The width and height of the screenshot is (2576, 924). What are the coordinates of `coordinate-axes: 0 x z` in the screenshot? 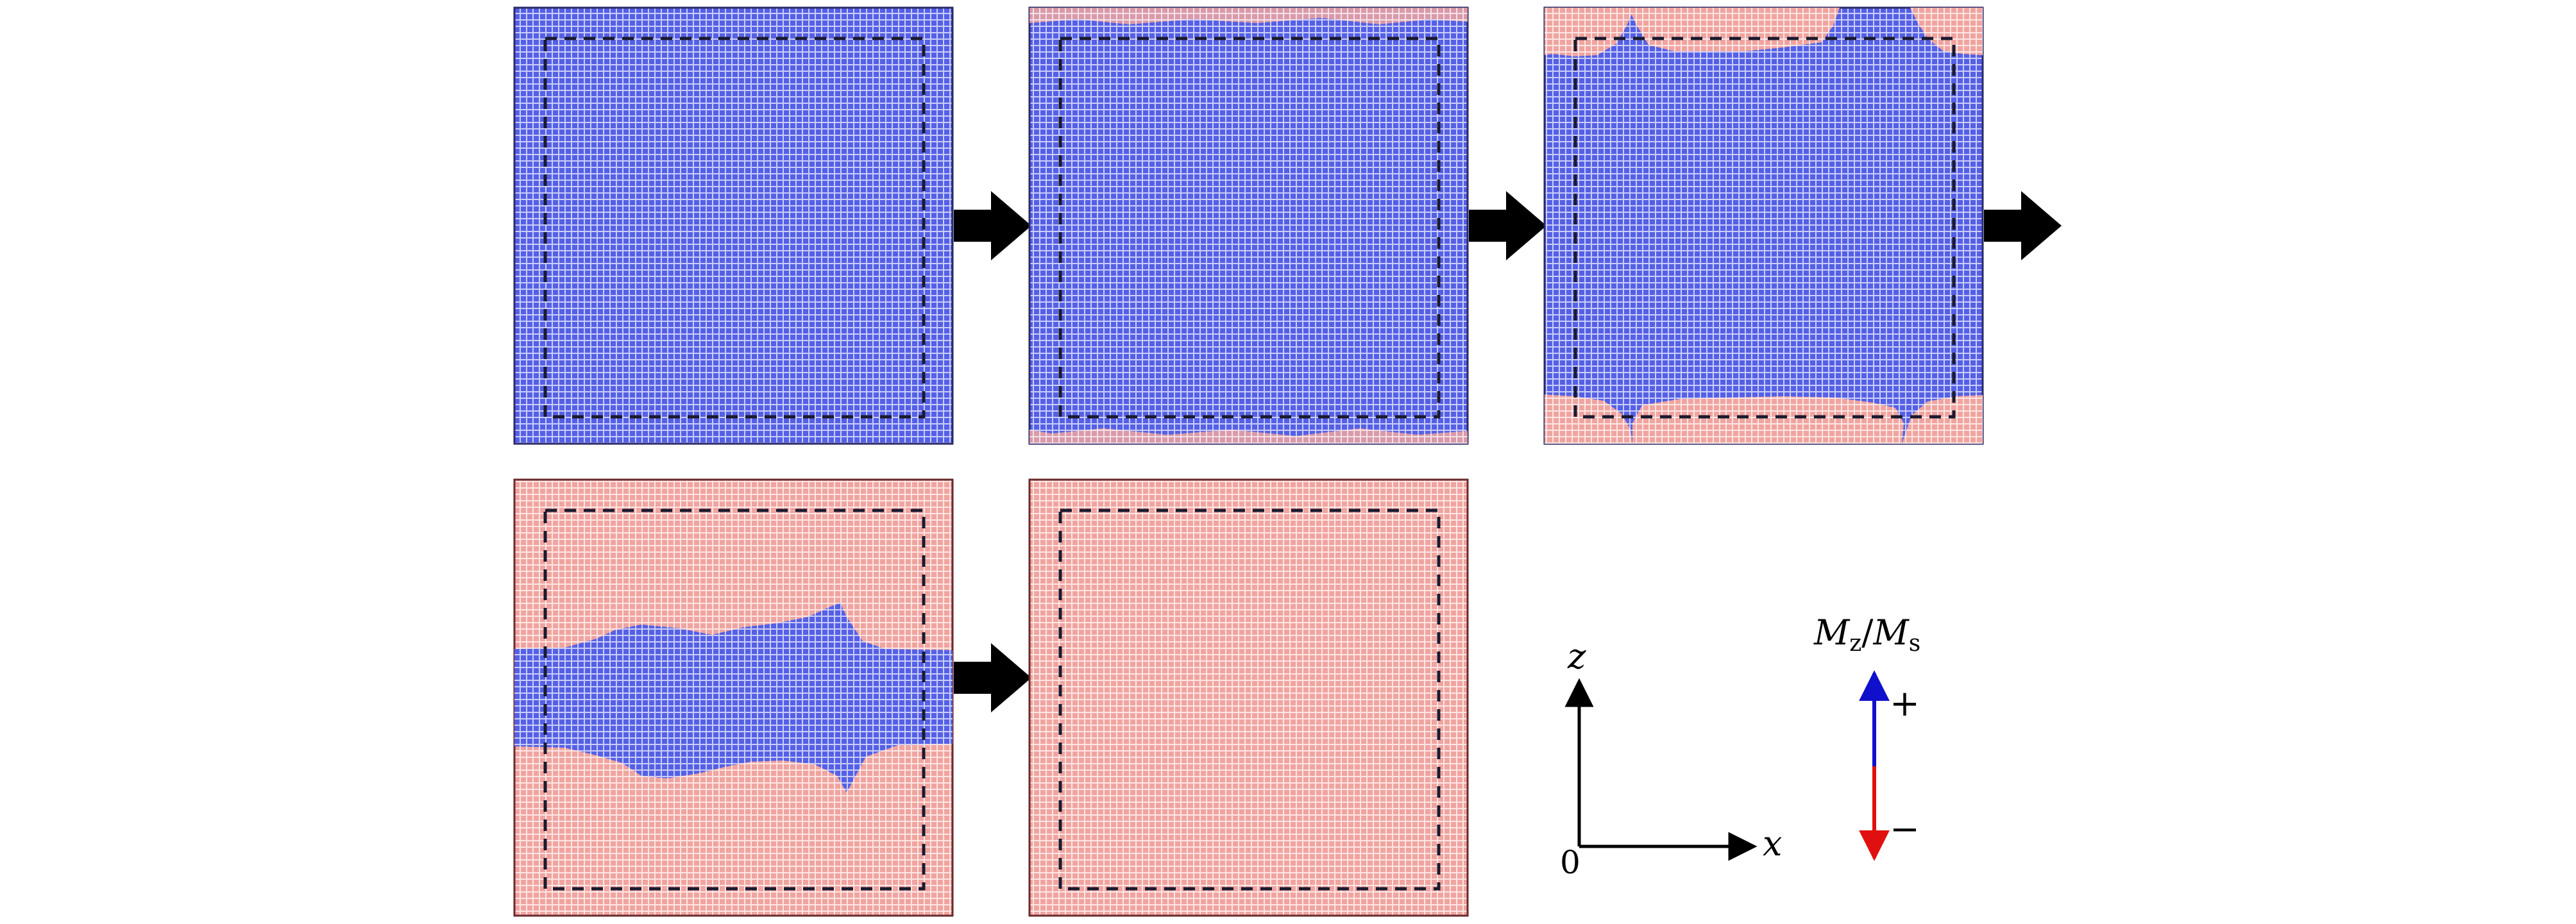 It's located at (1671, 758).